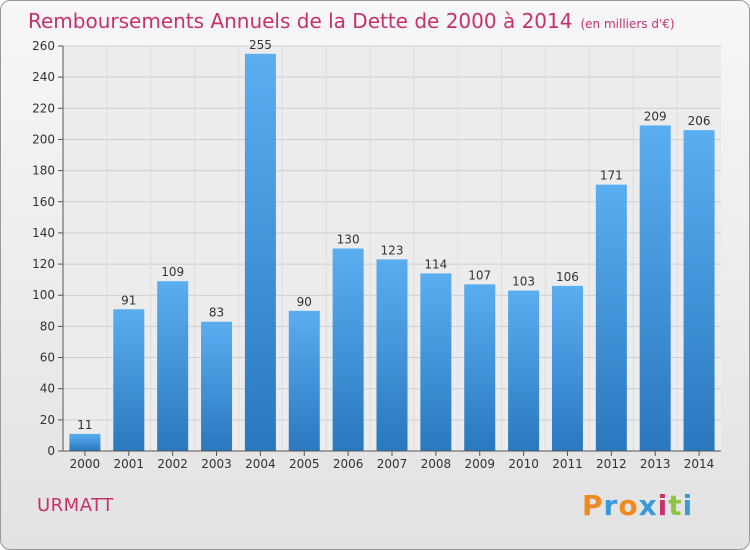  What do you see at coordinates (260, 464) in the screenshot?
I see `x-tick-label: 2004` at bounding box center [260, 464].